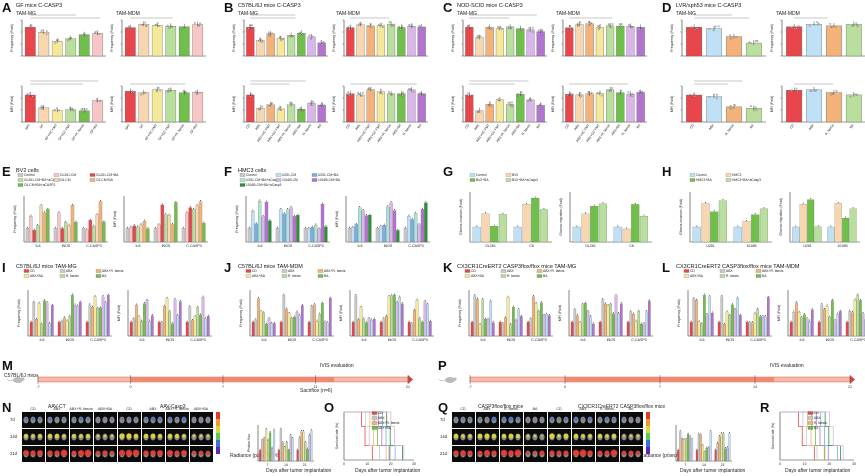 The width and height of the screenshot is (865, 476). I want to click on legend-swatch, so click(320, 271).